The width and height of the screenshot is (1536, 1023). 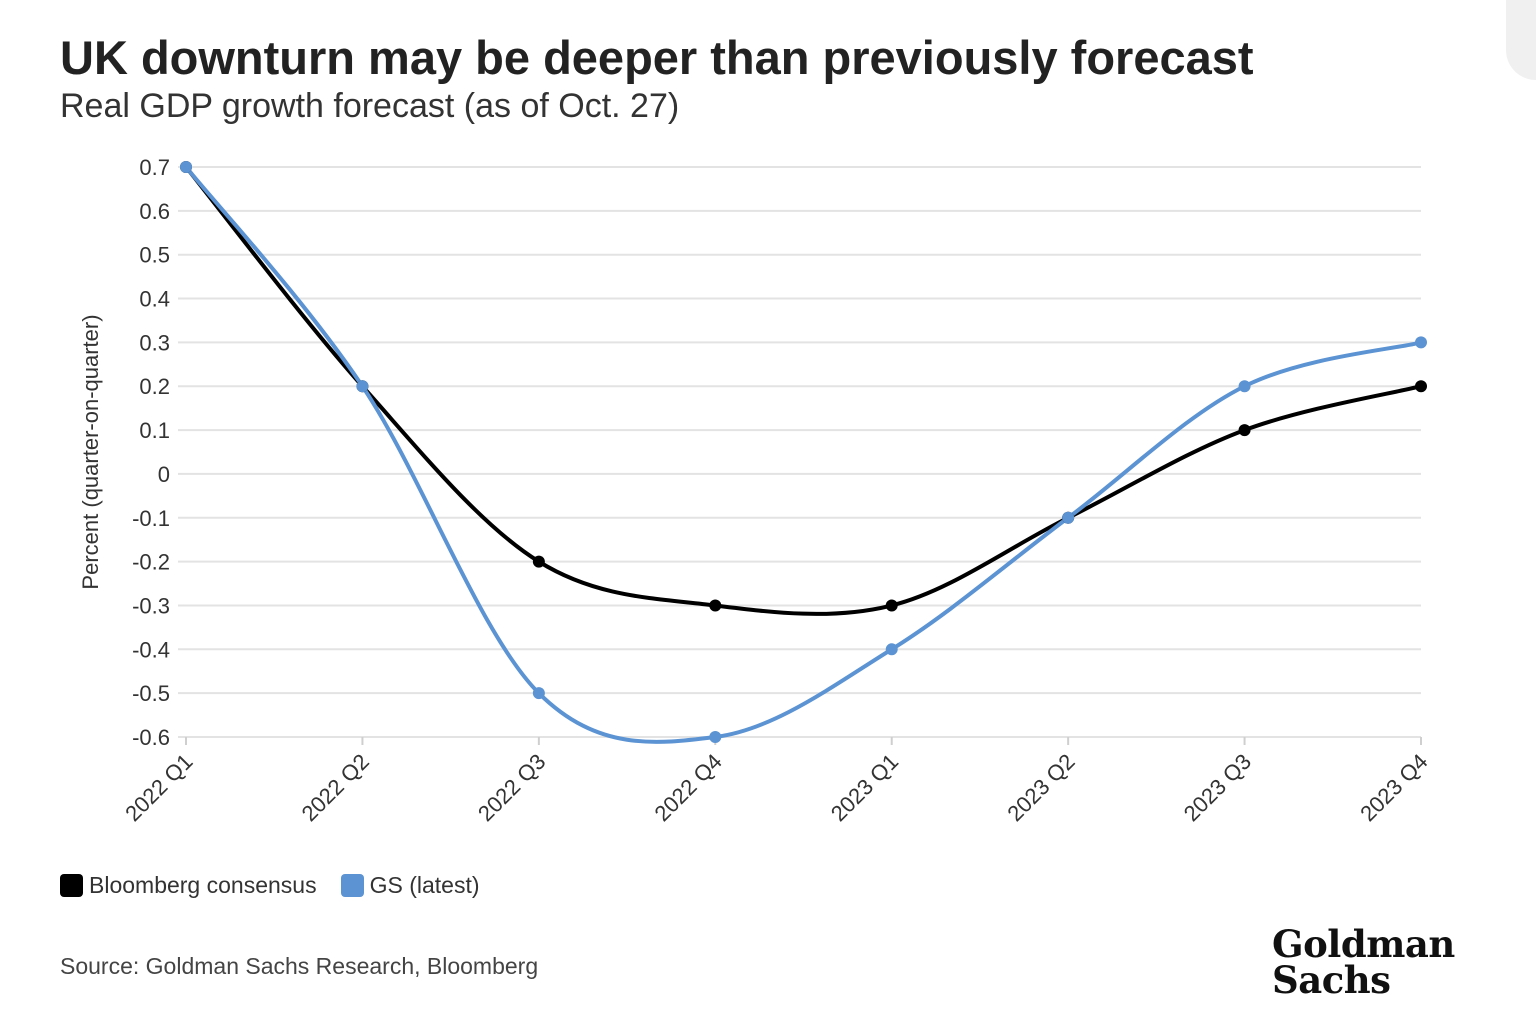 I want to click on y-tick-label: -0.3, so click(x=151, y=605).